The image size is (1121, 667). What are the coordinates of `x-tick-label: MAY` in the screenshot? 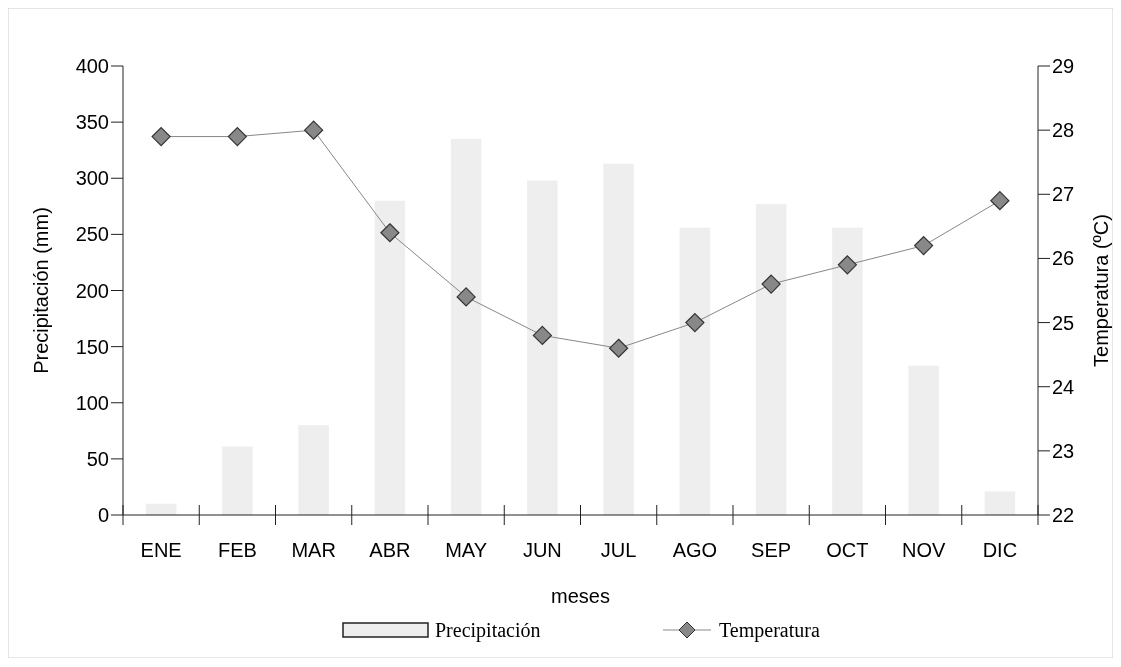 It's located at (466, 550).